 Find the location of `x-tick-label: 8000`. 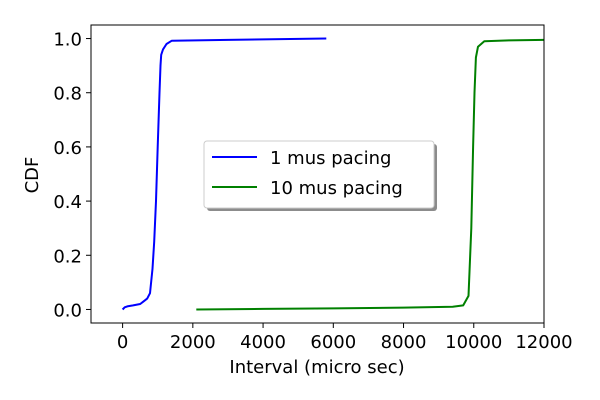

x-tick-label: 8000 is located at coordinates (404, 342).